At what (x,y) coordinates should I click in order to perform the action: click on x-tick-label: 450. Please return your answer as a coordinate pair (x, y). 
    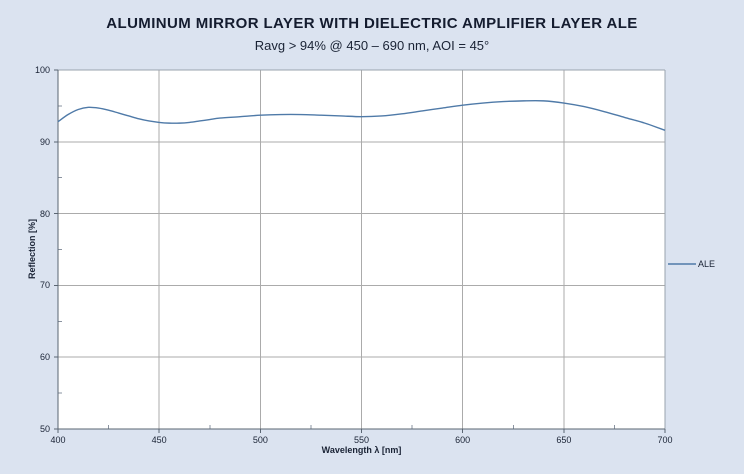
    Looking at the image, I should click on (159, 440).